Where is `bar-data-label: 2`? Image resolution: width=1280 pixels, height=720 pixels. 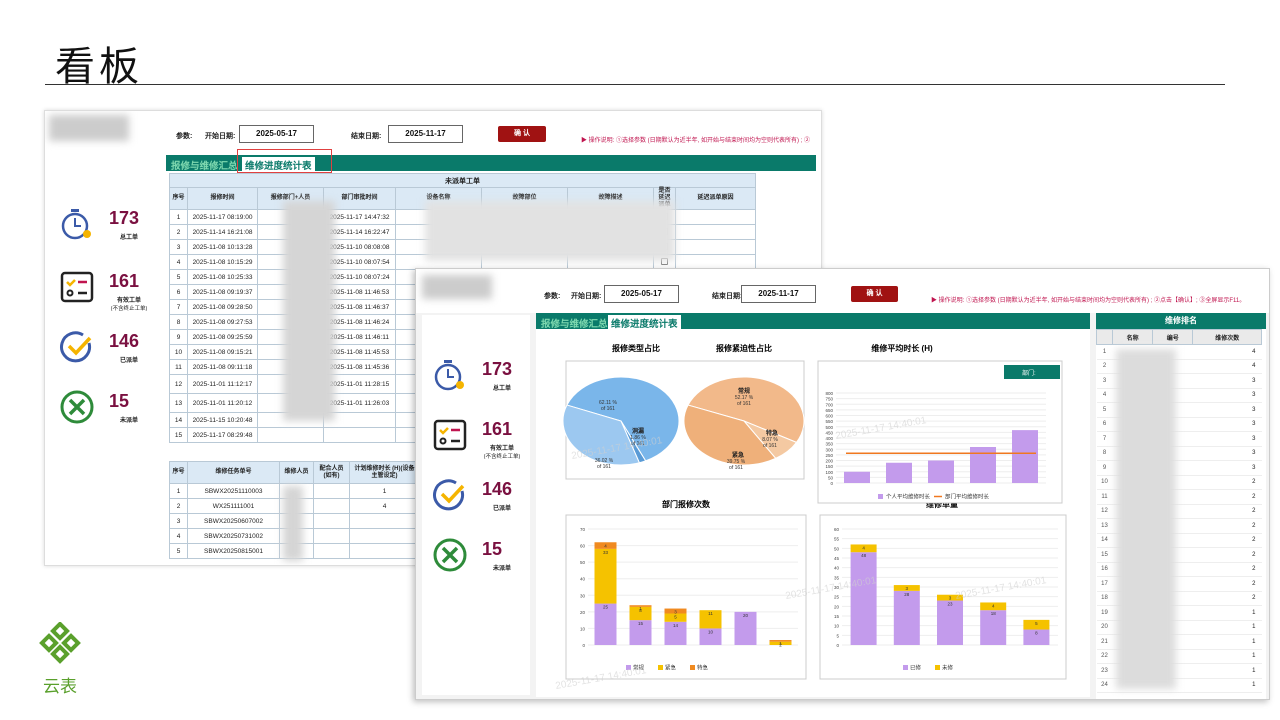
bar-data-label: 2 is located at coordinates (780, 645).